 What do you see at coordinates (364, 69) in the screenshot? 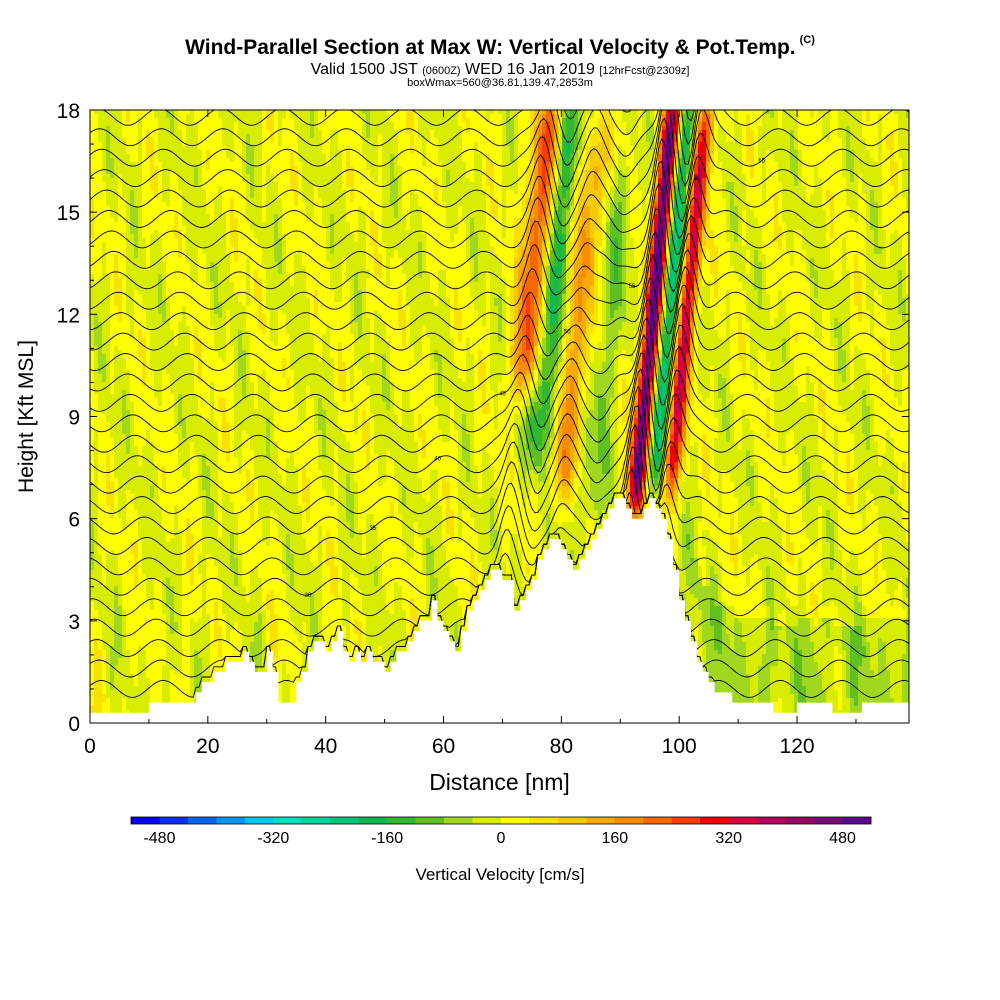
I see `valid-prefix: Valid 1500 JST` at bounding box center [364, 69].